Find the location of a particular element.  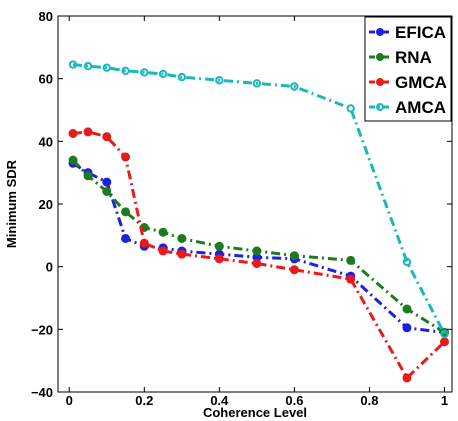

legend-label-efica: EFICA is located at coordinates (420, 32).